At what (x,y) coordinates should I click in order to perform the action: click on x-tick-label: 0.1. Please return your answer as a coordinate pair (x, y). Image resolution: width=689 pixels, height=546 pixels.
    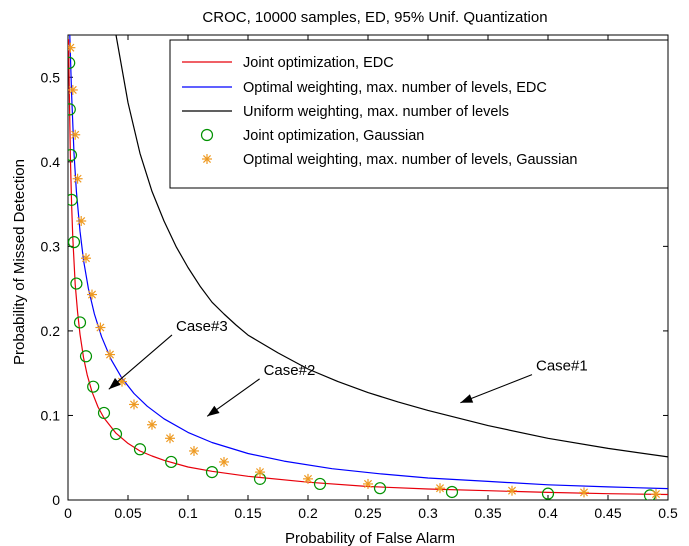
    Looking at the image, I should click on (188, 513).